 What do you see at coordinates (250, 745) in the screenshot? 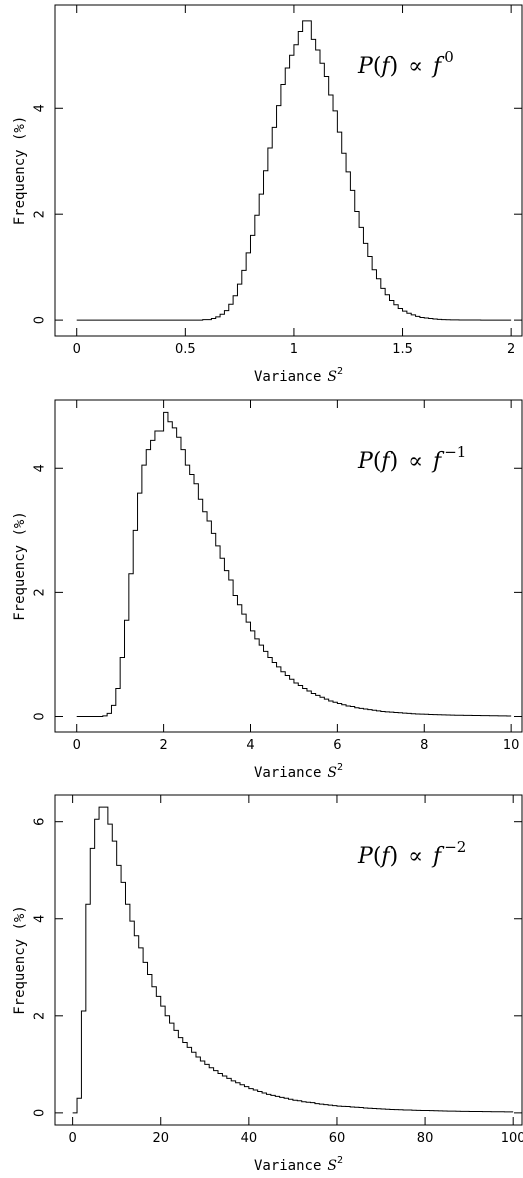
I see `x-tick-label: 4` at bounding box center [250, 745].